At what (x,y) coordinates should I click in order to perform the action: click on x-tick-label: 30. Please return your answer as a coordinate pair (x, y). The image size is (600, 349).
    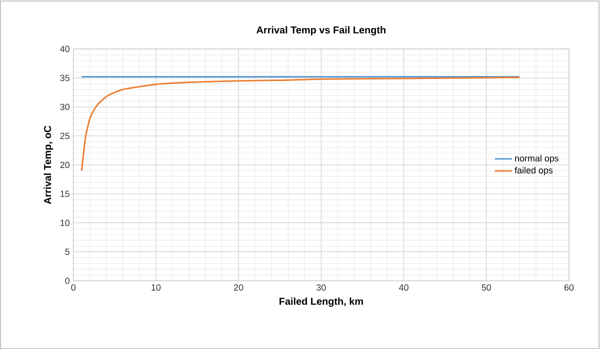
    Looking at the image, I should click on (321, 287).